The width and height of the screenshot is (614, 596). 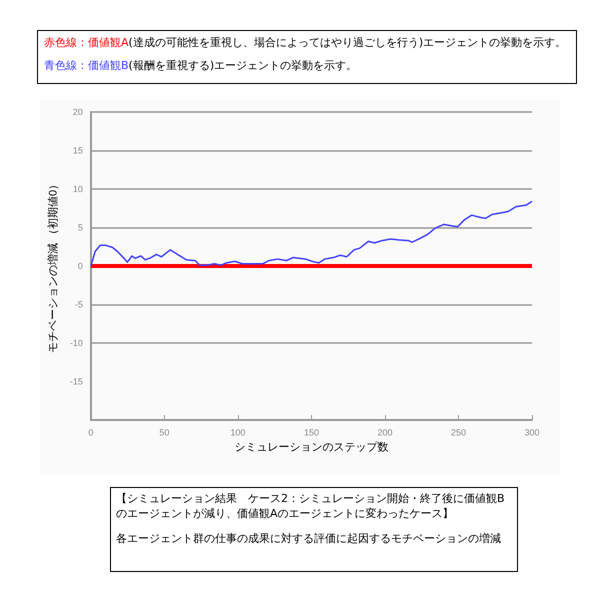 What do you see at coordinates (311, 433) in the screenshot?
I see `x-tick-label: 150` at bounding box center [311, 433].